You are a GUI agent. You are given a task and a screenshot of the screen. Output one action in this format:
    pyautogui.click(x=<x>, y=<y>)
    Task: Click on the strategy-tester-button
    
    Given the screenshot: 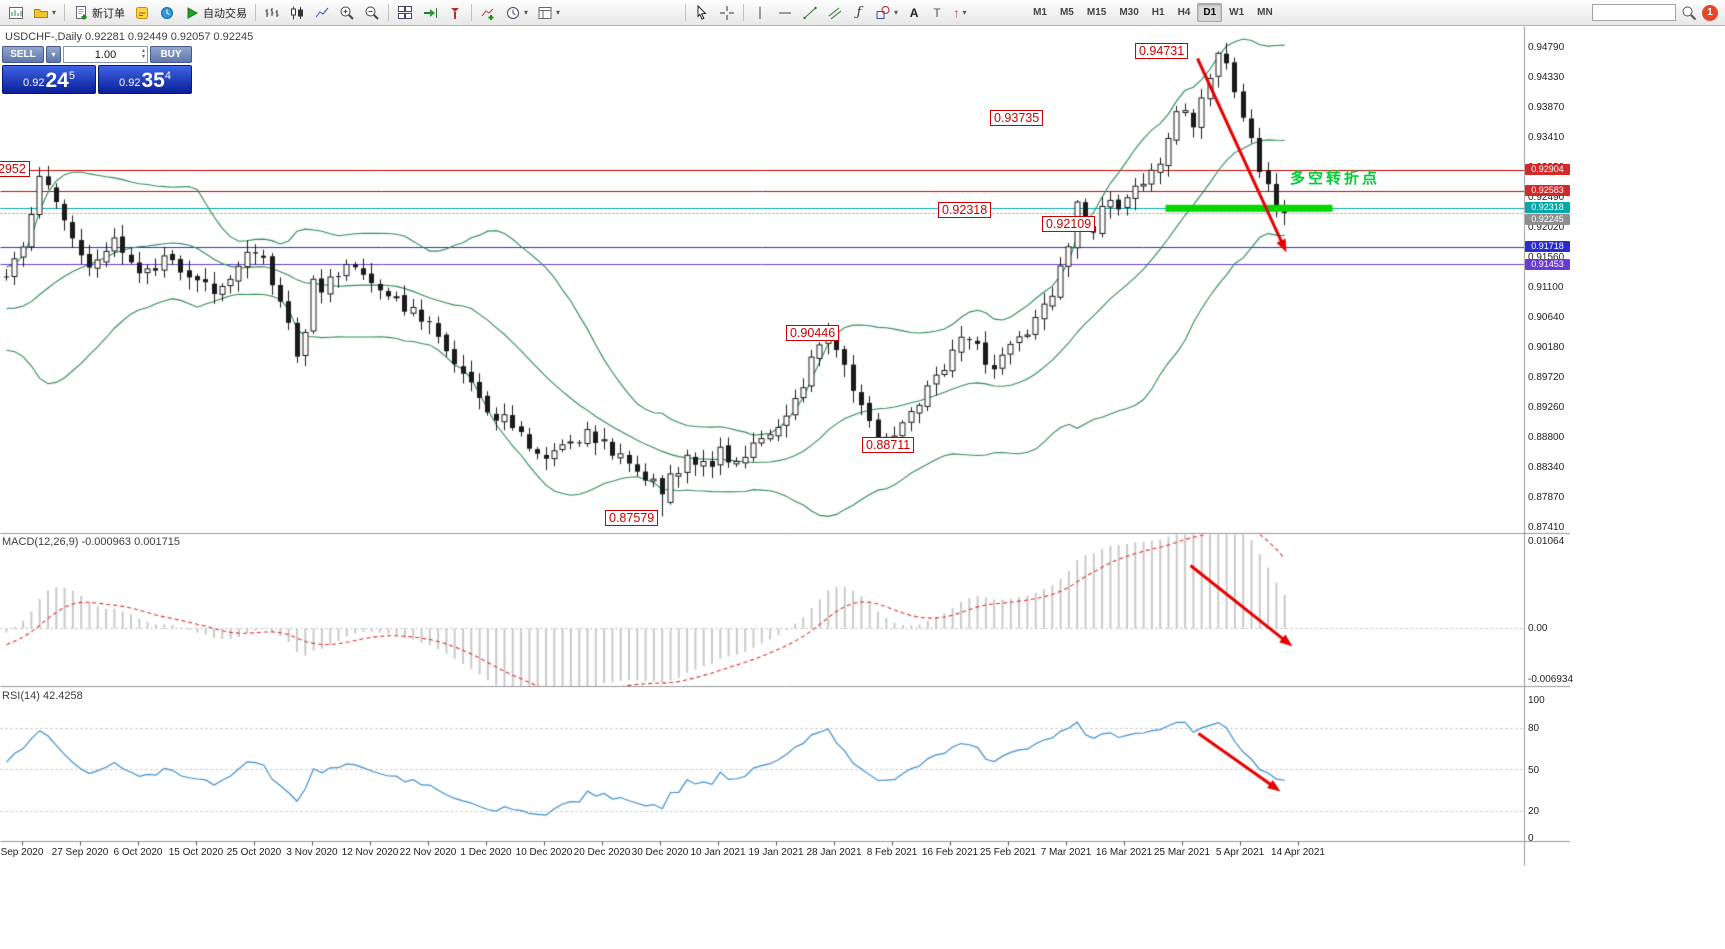 What is the action you would take?
    pyautogui.click(x=167, y=12)
    